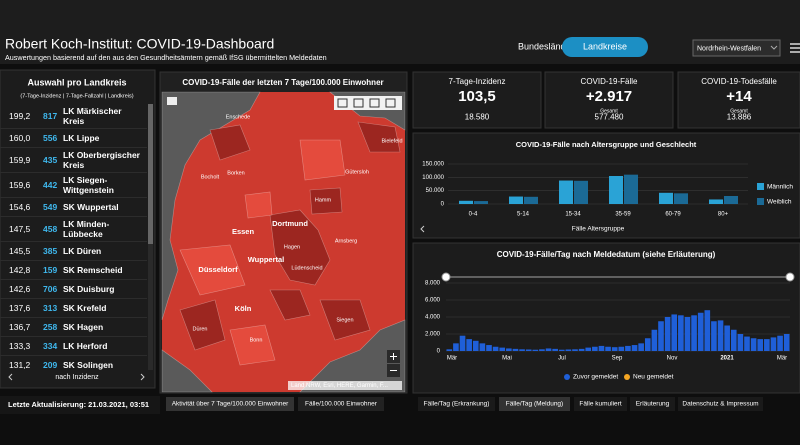 The image size is (800, 445). What do you see at coordinates (391, 141) in the screenshot?
I see `map-place-label: Bielefeld` at bounding box center [391, 141].